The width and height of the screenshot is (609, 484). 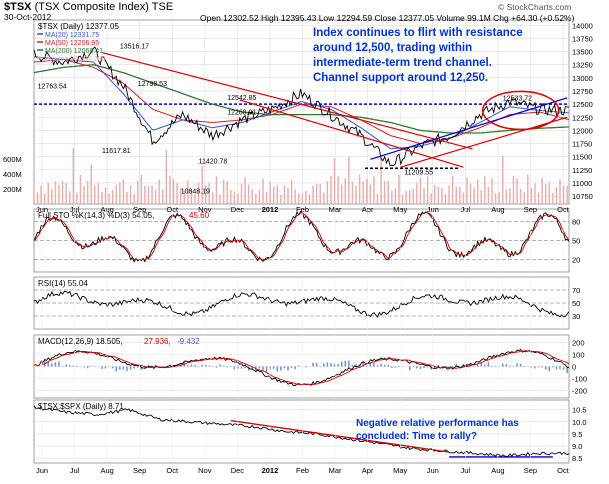 I want to click on sto-tick-label: 80, so click(x=576, y=222).